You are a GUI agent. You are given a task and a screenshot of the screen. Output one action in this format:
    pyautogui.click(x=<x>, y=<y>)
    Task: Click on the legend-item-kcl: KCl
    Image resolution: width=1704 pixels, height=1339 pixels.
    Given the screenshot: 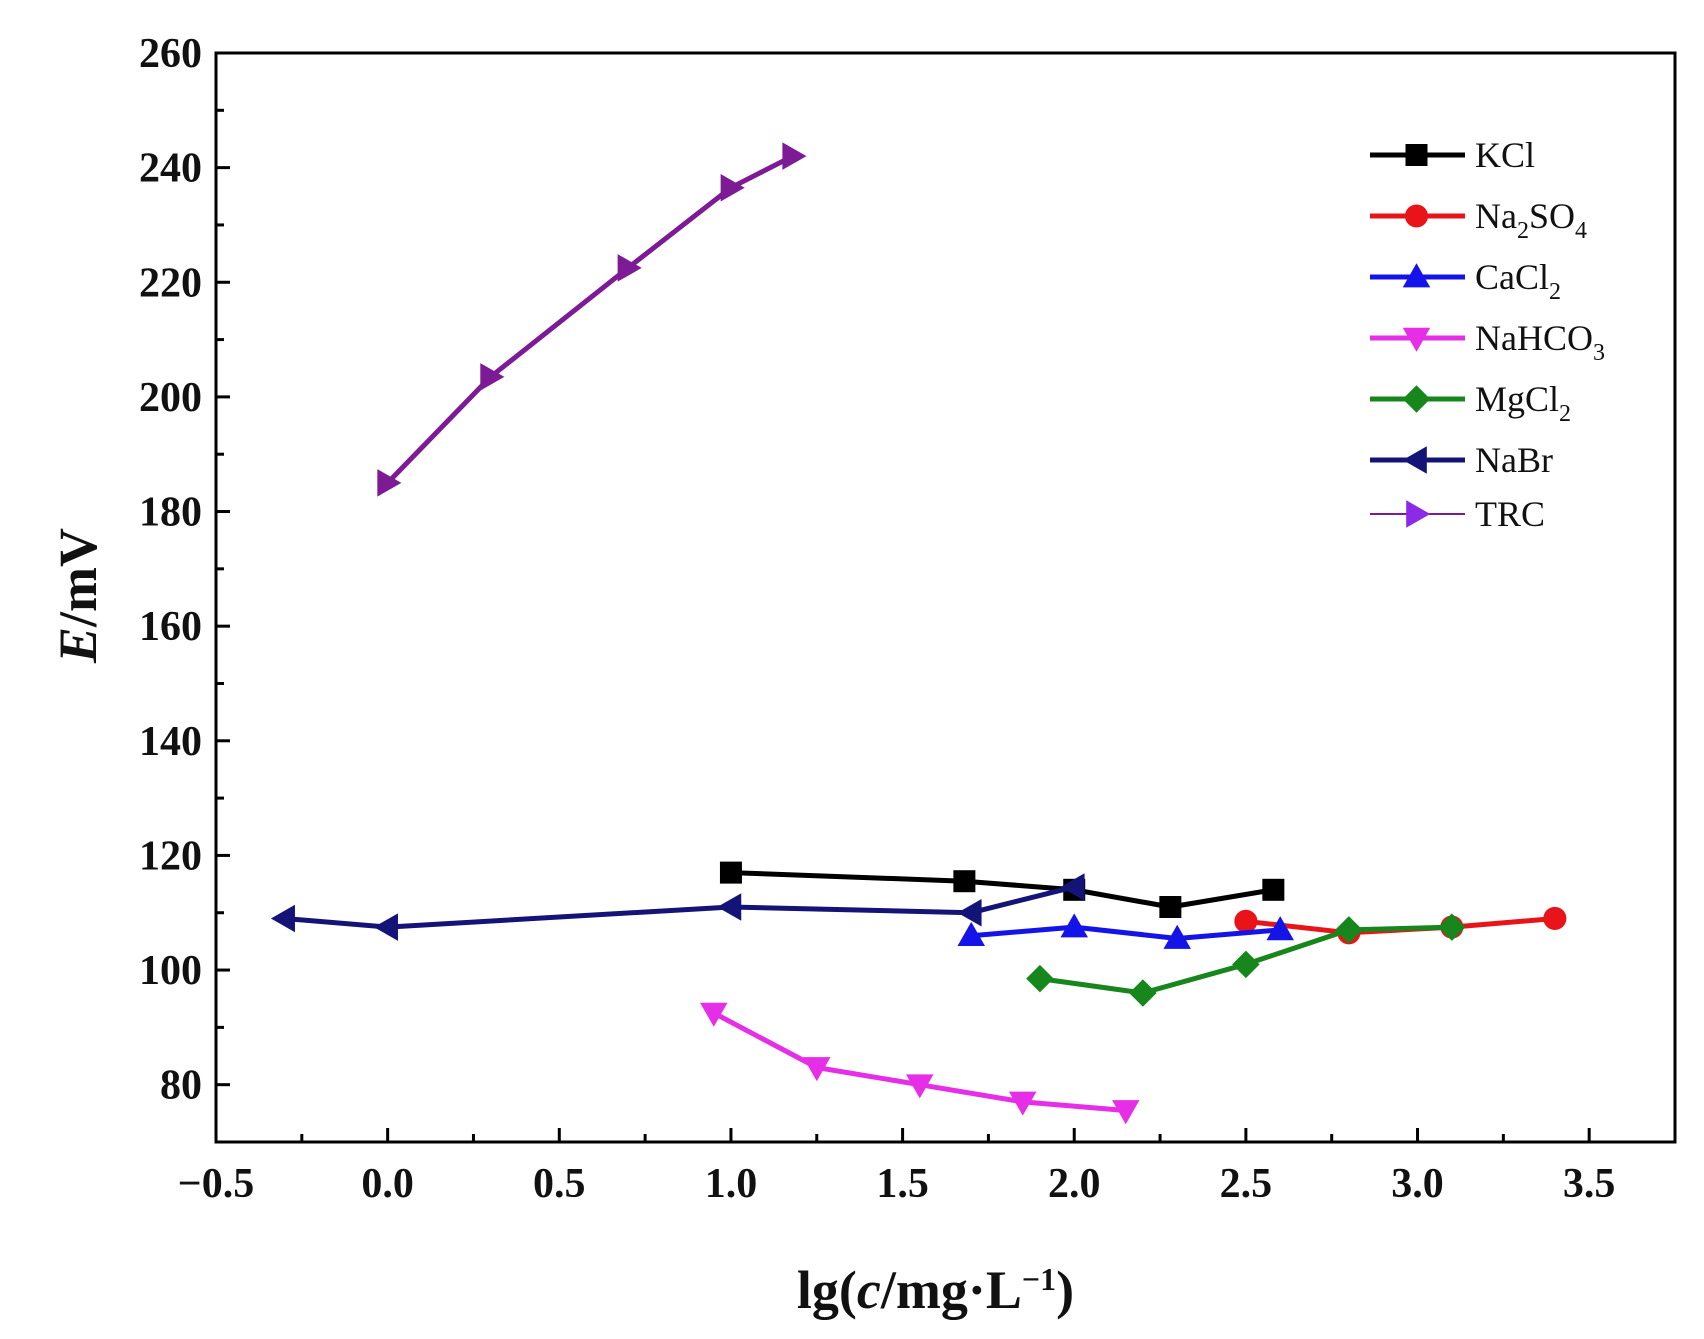 What is the action you would take?
    pyautogui.click(x=1452, y=155)
    